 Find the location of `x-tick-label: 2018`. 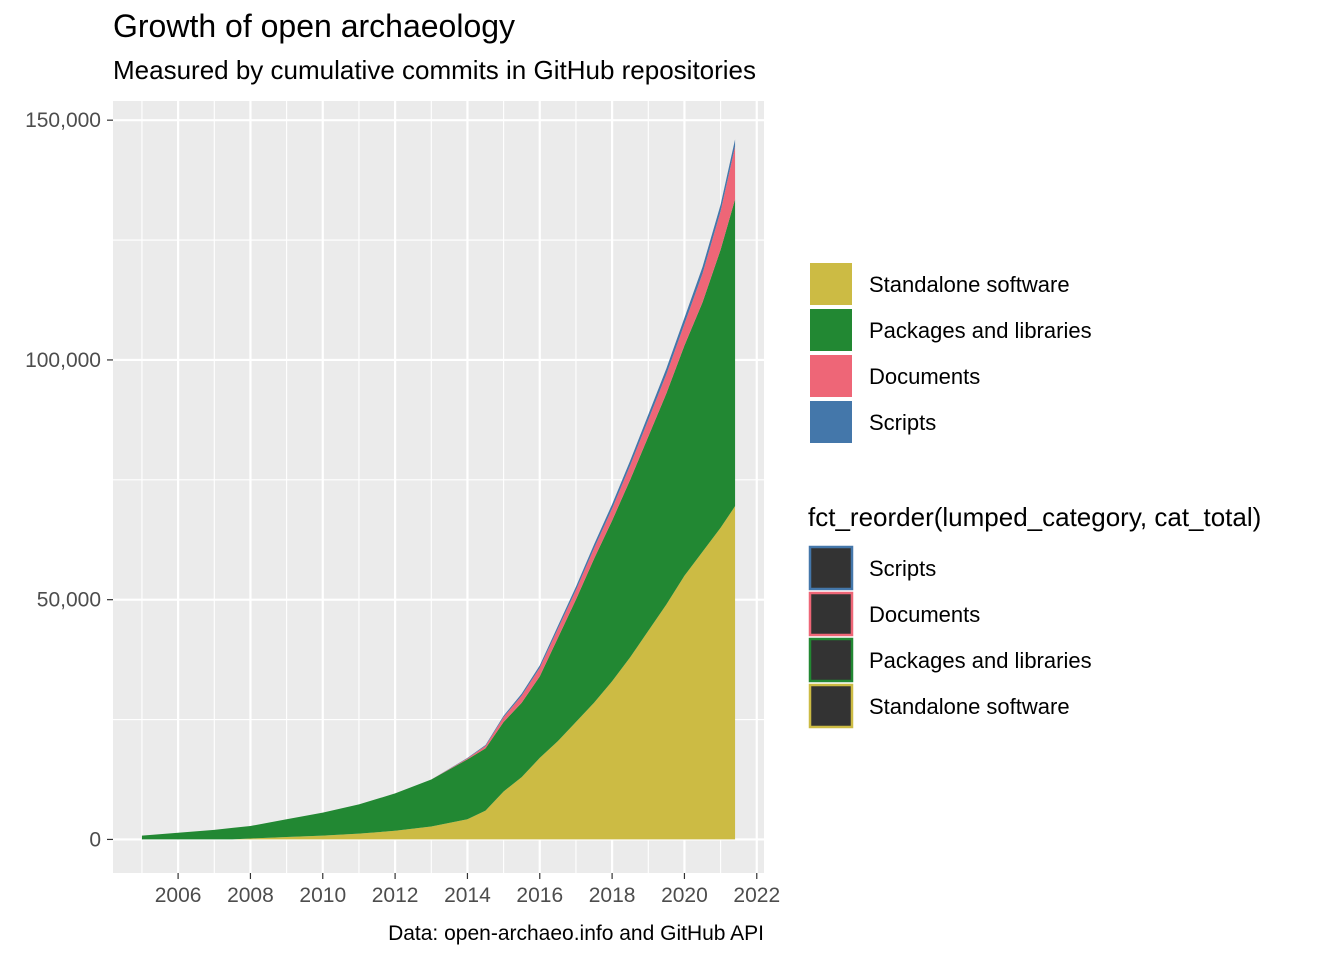

x-tick-label: 2018 is located at coordinates (612, 895).